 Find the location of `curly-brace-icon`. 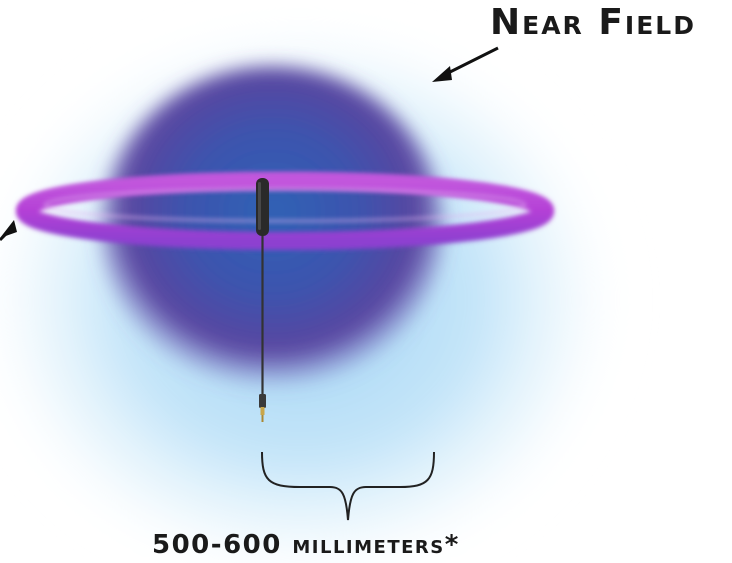

curly-brace-icon is located at coordinates (348, 486).